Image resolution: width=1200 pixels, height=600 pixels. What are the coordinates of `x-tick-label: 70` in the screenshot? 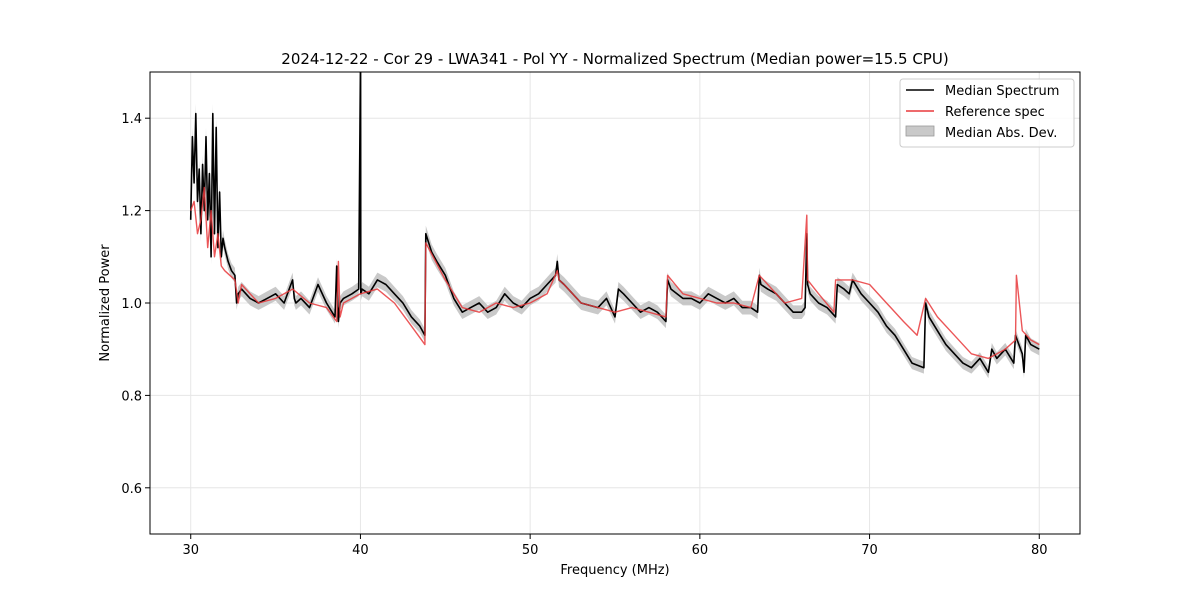 It's located at (869, 550).